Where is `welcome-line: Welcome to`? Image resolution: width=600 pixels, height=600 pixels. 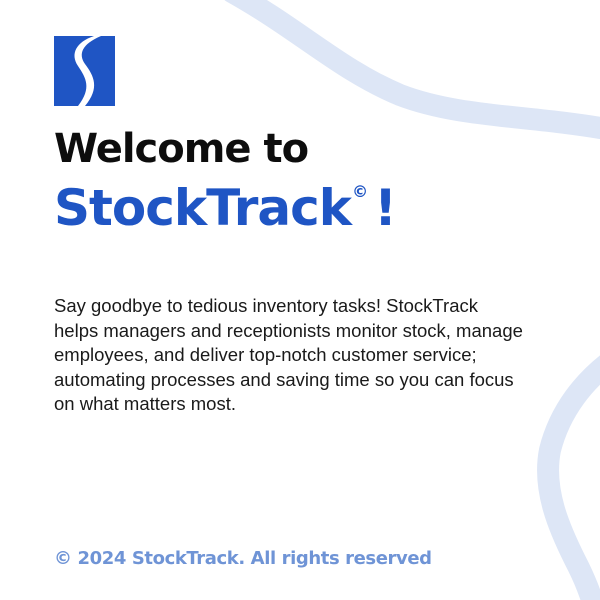 welcome-line: Welcome to is located at coordinates (181, 149).